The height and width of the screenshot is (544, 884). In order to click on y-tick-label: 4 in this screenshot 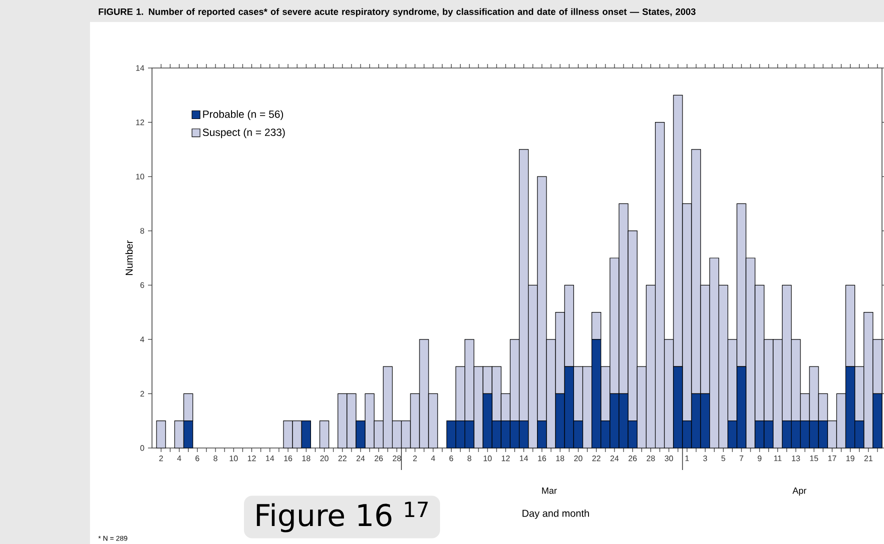, I will do `click(142, 339)`.